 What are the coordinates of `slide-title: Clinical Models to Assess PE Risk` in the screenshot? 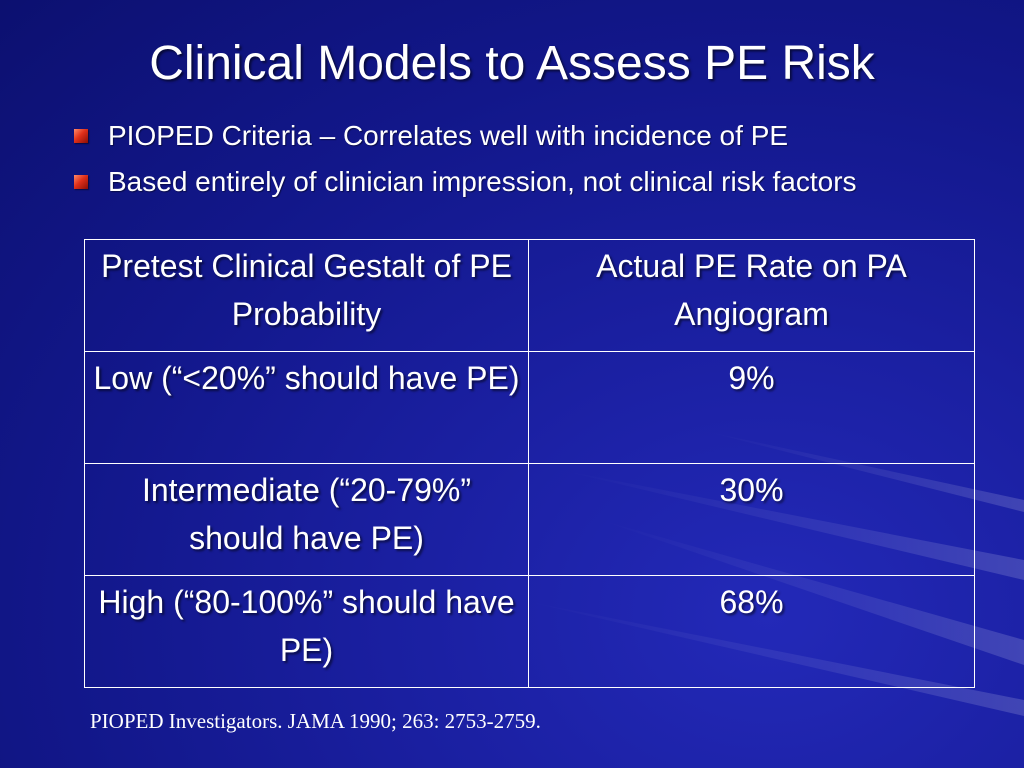 It's located at (512, 63).